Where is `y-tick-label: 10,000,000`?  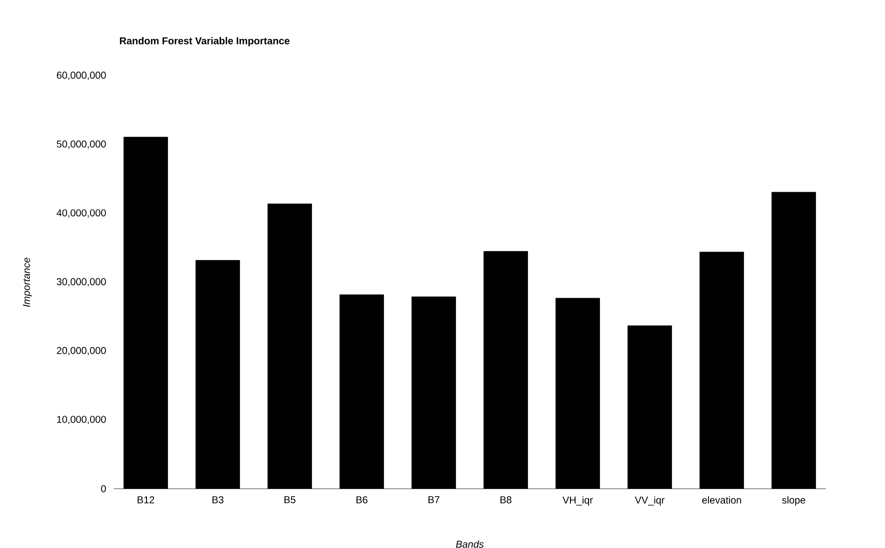 y-tick-label: 10,000,000 is located at coordinates (81, 420).